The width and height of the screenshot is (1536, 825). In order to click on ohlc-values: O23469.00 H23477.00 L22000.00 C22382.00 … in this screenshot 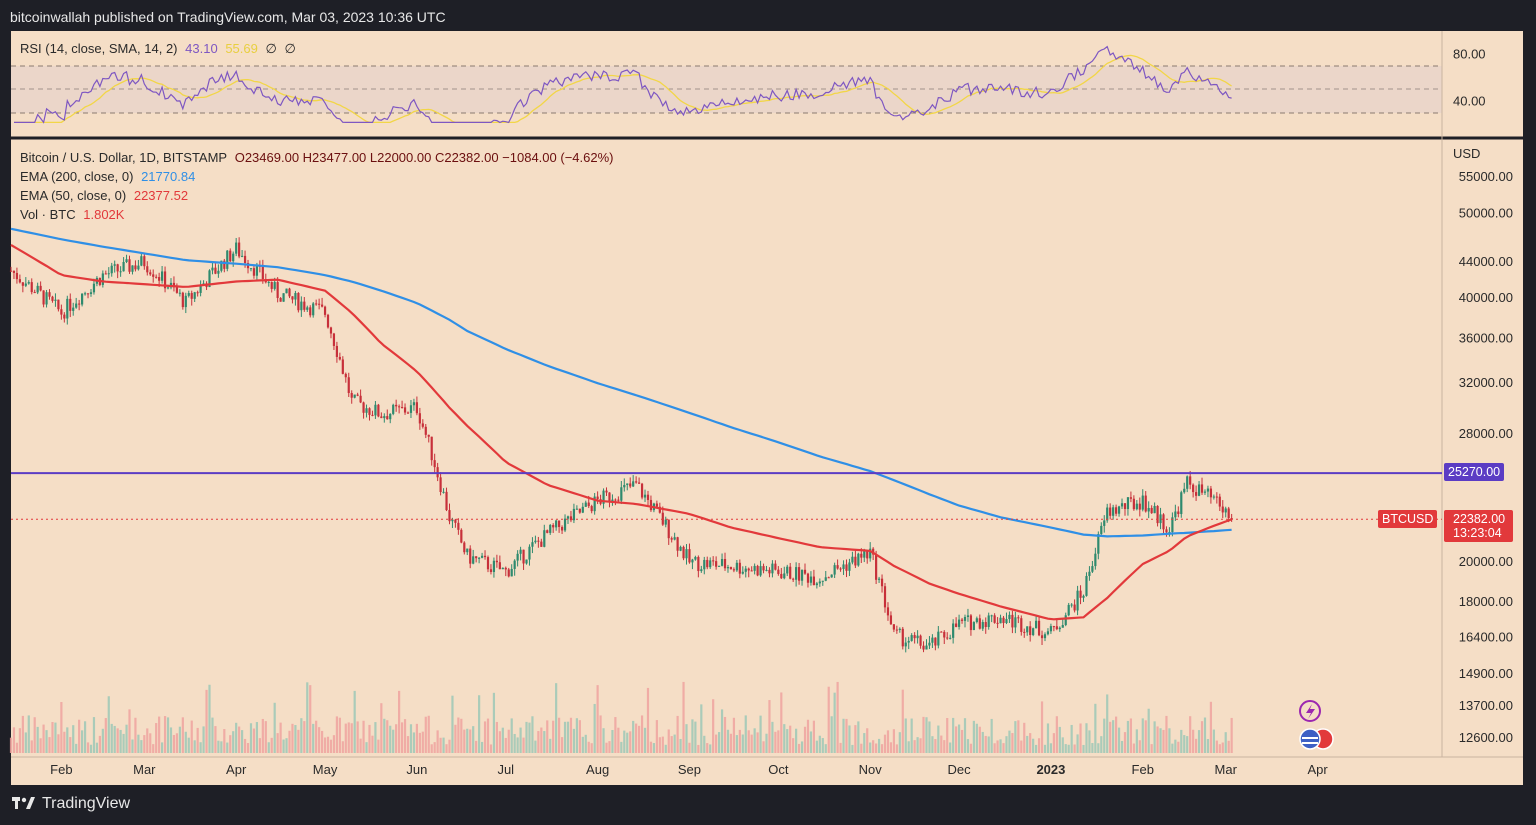, I will do `click(424, 157)`.